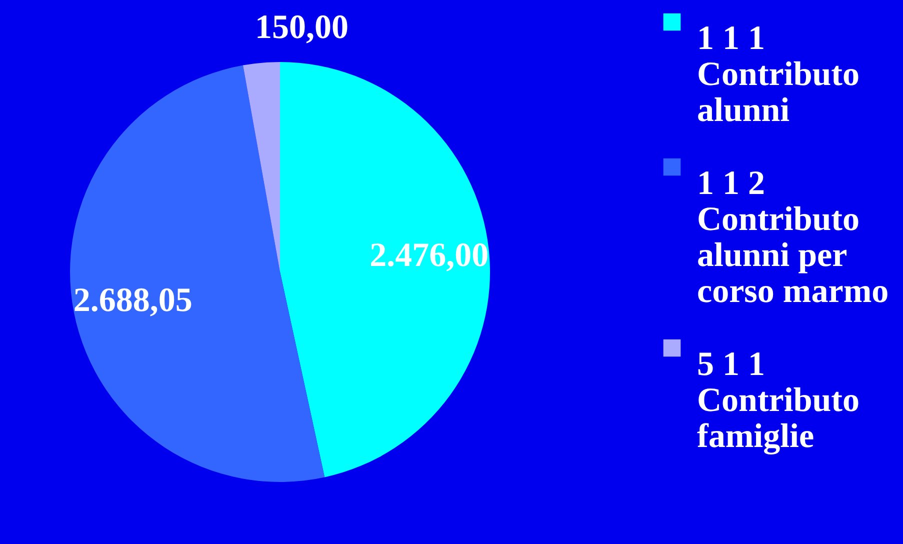 The width and height of the screenshot is (903, 544). Describe the element at coordinates (261, 167) in the screenshot. I see `pie-slice` at that location.